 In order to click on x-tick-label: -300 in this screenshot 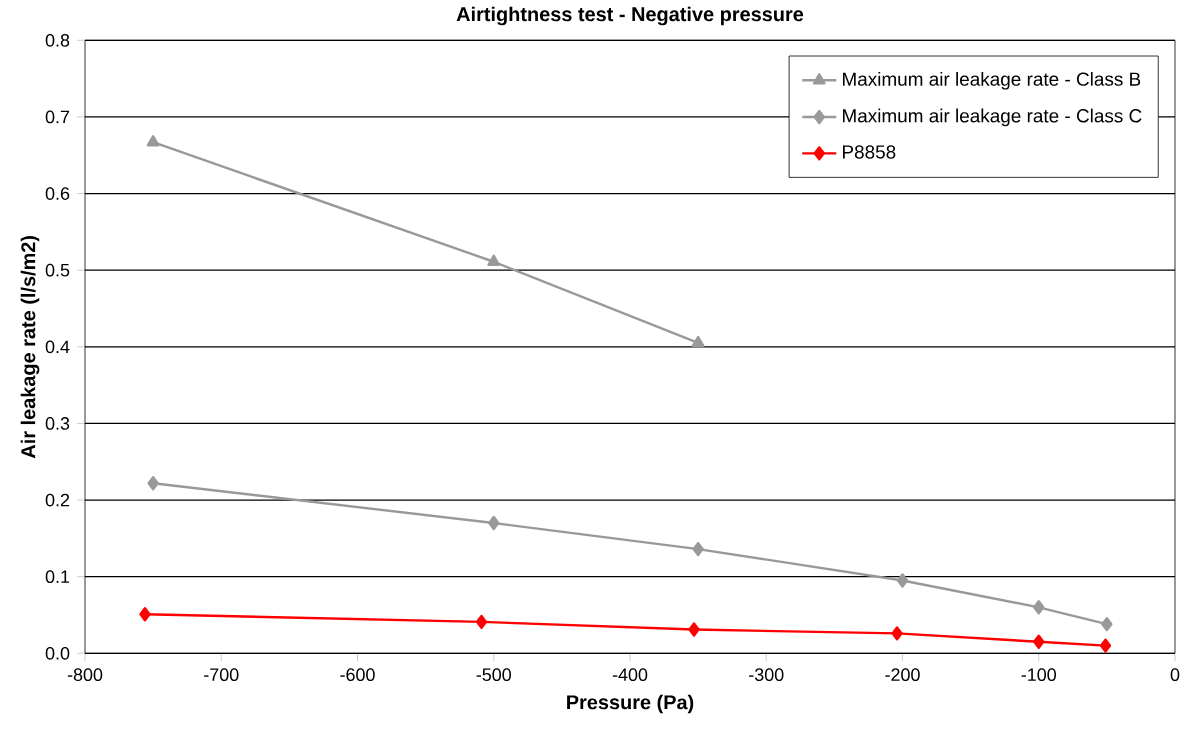, I will do `click(766, 674)`.